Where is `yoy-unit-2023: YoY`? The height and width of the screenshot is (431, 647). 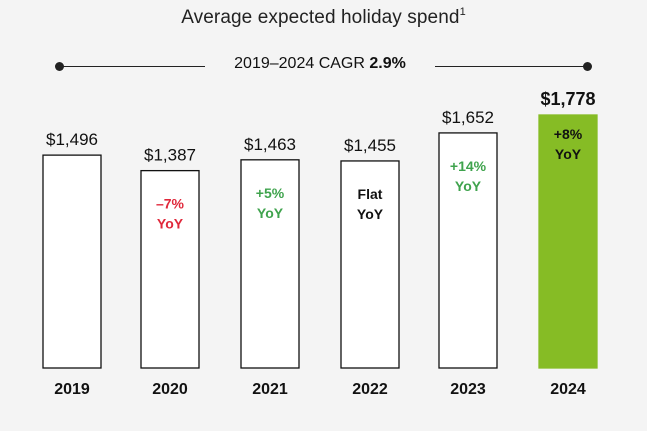
yoy-unit-2023: YoY is located at coordinates (468, 186).